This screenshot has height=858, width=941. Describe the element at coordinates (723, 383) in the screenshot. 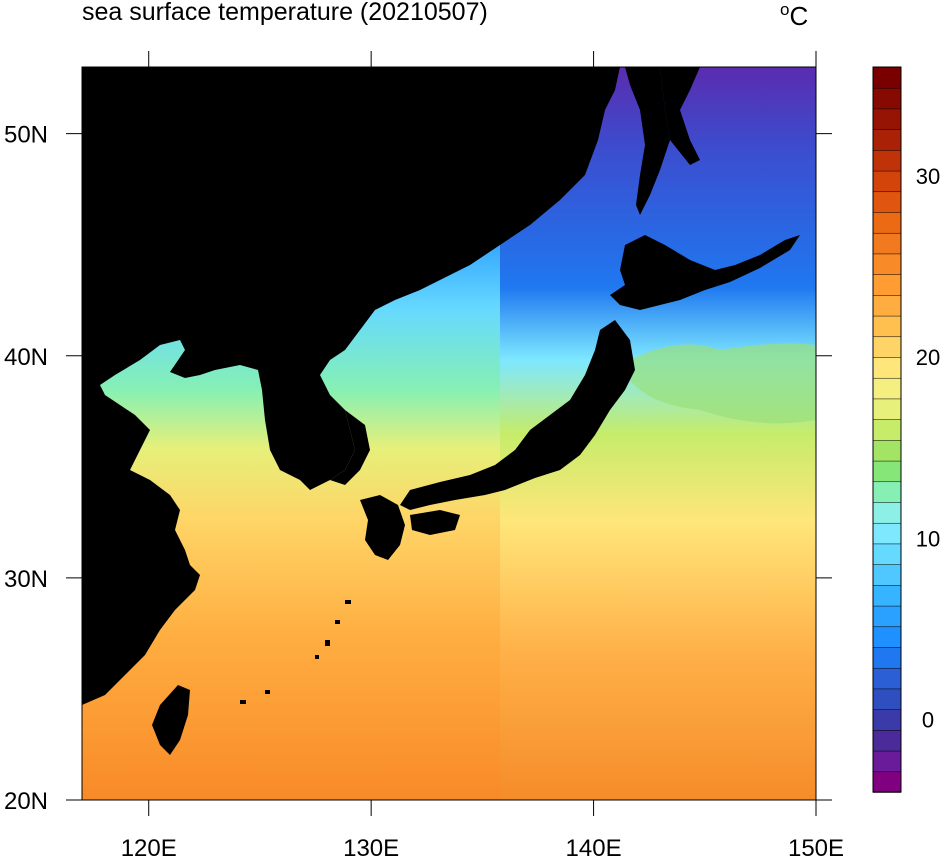

I see `warm-tongue` at that location.